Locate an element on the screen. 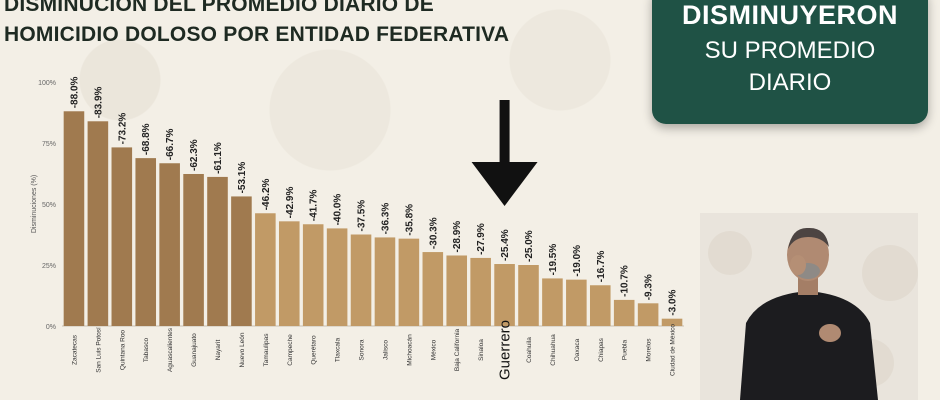  y-tick-label: 50% is located at coordinates (49, 205).